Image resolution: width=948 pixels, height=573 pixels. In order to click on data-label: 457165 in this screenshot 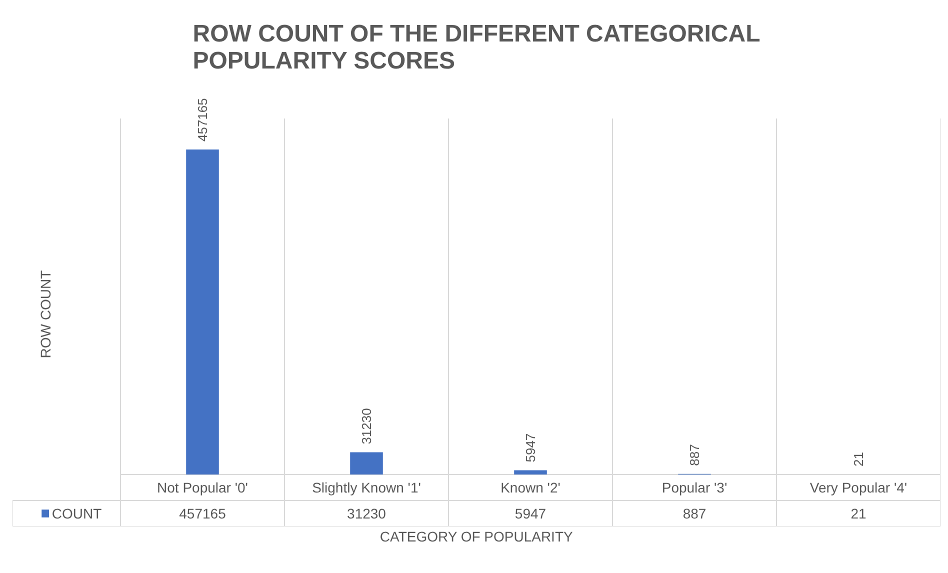, I will do `click(202, 514)`.